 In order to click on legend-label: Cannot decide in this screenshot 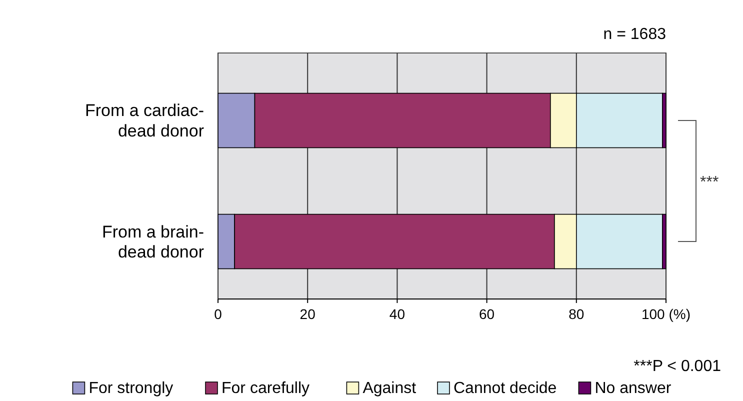, I will do `click(505, 388)`.